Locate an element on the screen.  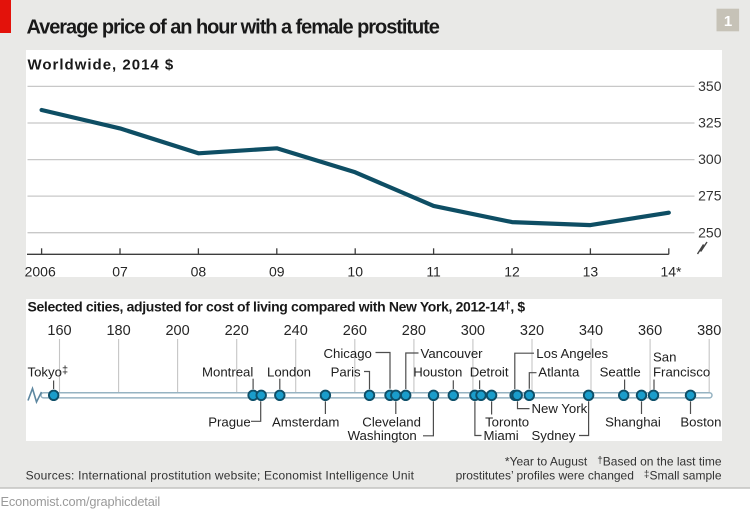
svg-text: 260 is located at coordinates (355, 331).